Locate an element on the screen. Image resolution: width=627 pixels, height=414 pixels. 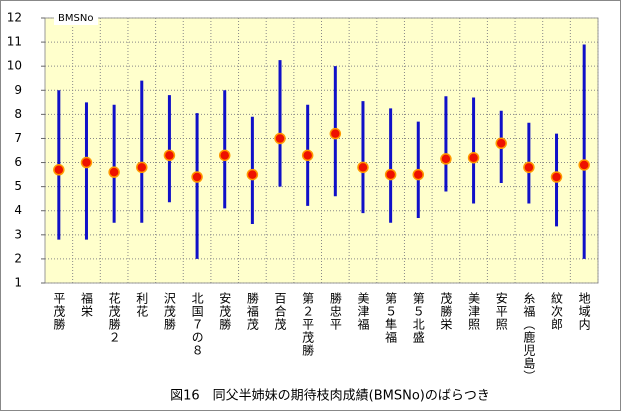
x-tick-label: 地域内 is located at coordinates (584, 311).